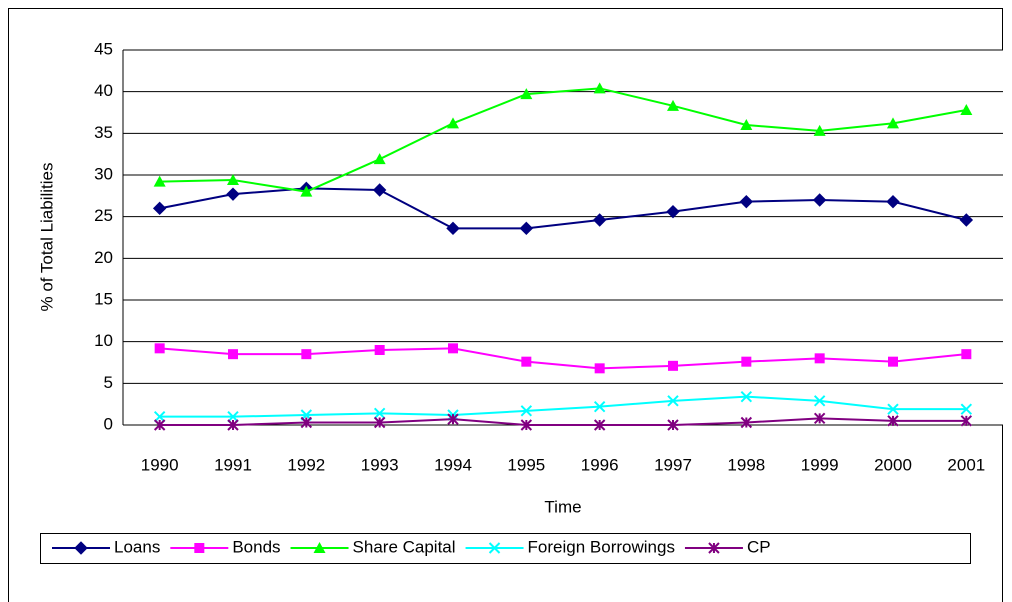 This screenshot has height=602, width=1012. Describe the element at coordinates (820, 464) in the screenshot. I see `x-tick-label: 1999` at that location.